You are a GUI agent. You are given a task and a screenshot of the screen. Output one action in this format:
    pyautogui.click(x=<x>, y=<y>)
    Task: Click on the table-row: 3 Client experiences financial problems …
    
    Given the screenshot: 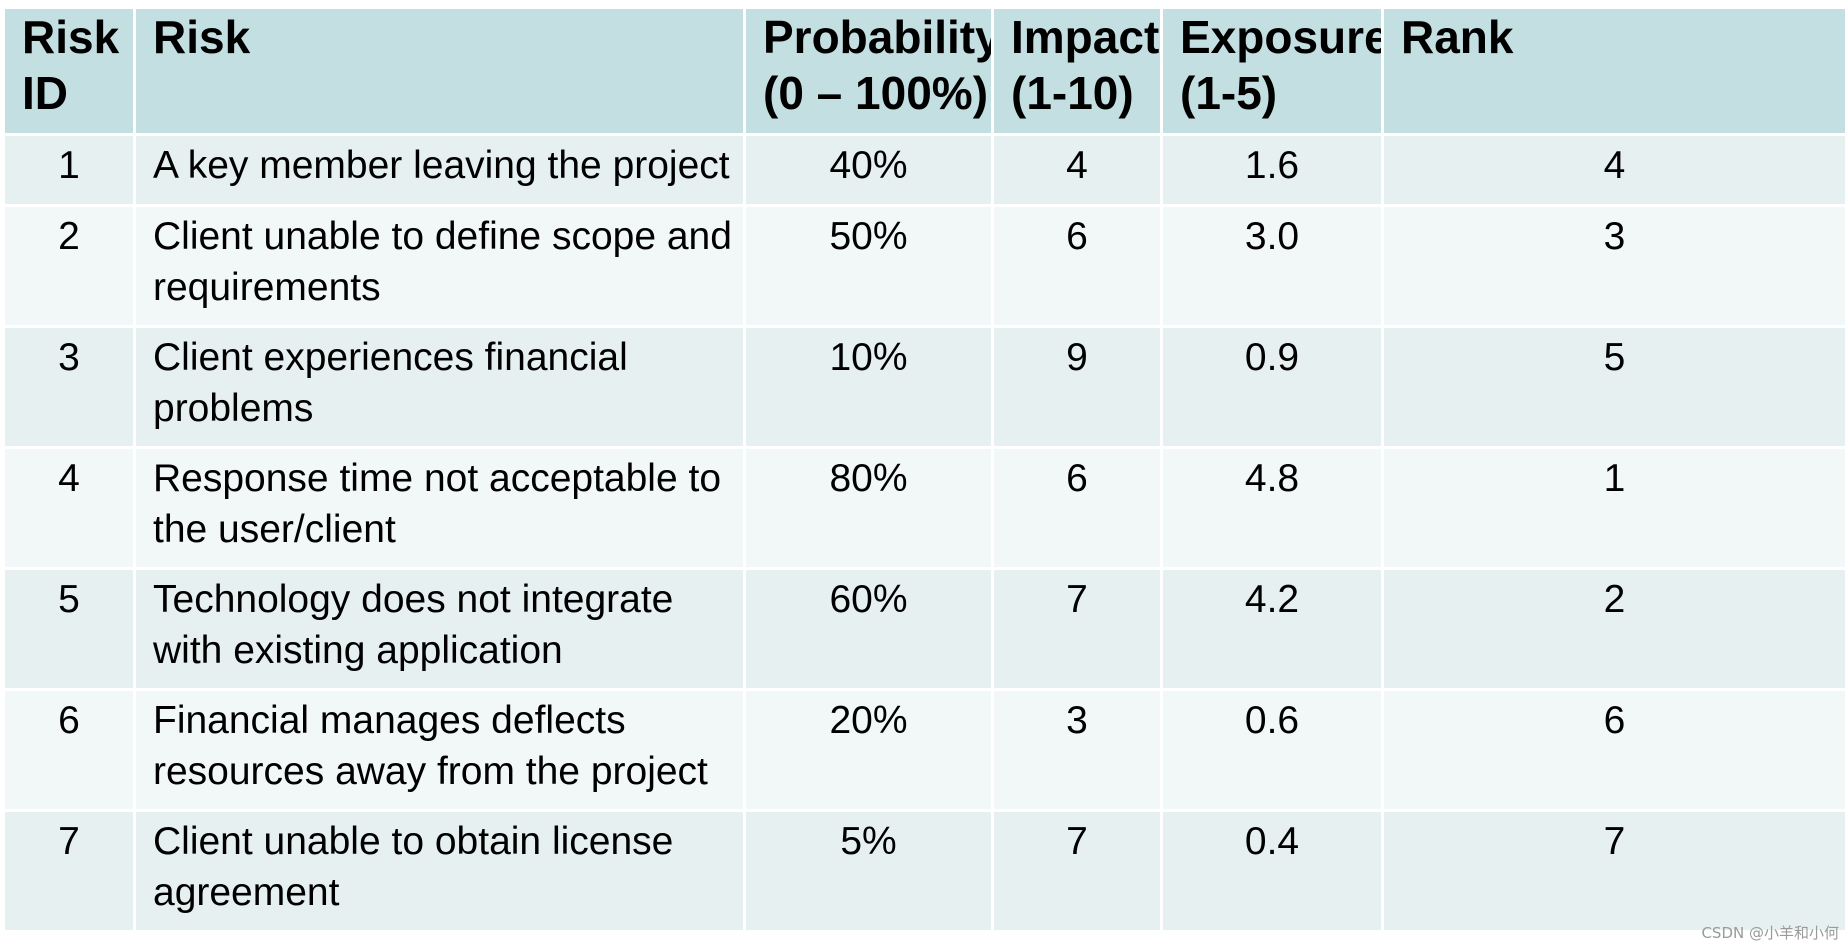 What is the action you would take?
    pyautogui.click(x=925, y=387)
    